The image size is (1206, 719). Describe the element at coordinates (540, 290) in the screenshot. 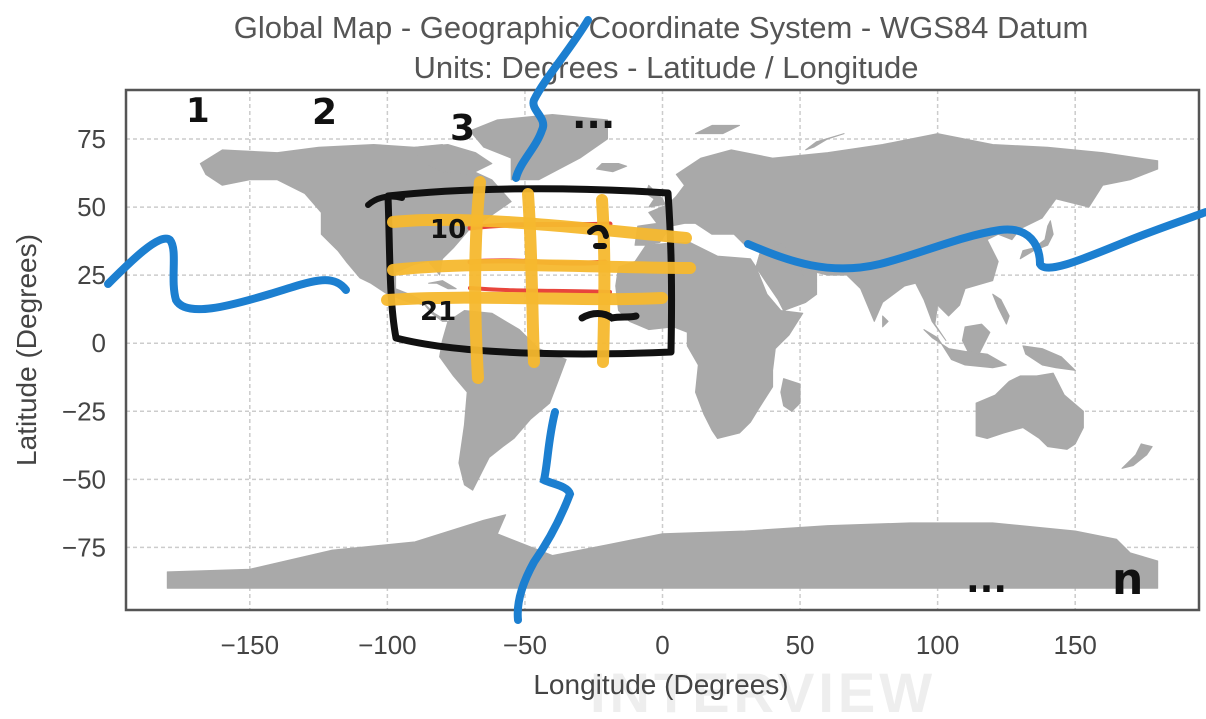

I see `red-highlight-stroke` at that location.